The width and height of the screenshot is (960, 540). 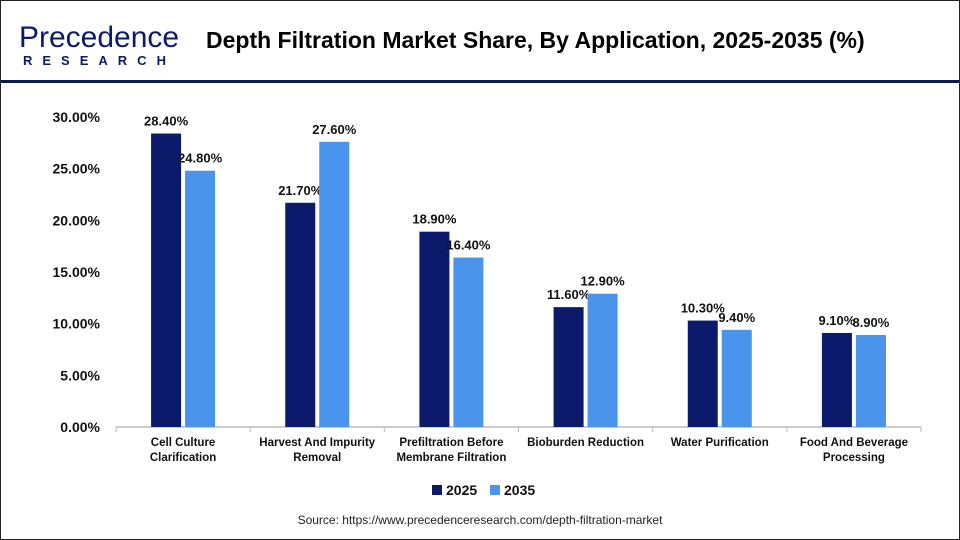 What do you see at coordinates (703, 308) in the screenshot?
I see `data-label: 10.30%` at bounding box center [703, 308].